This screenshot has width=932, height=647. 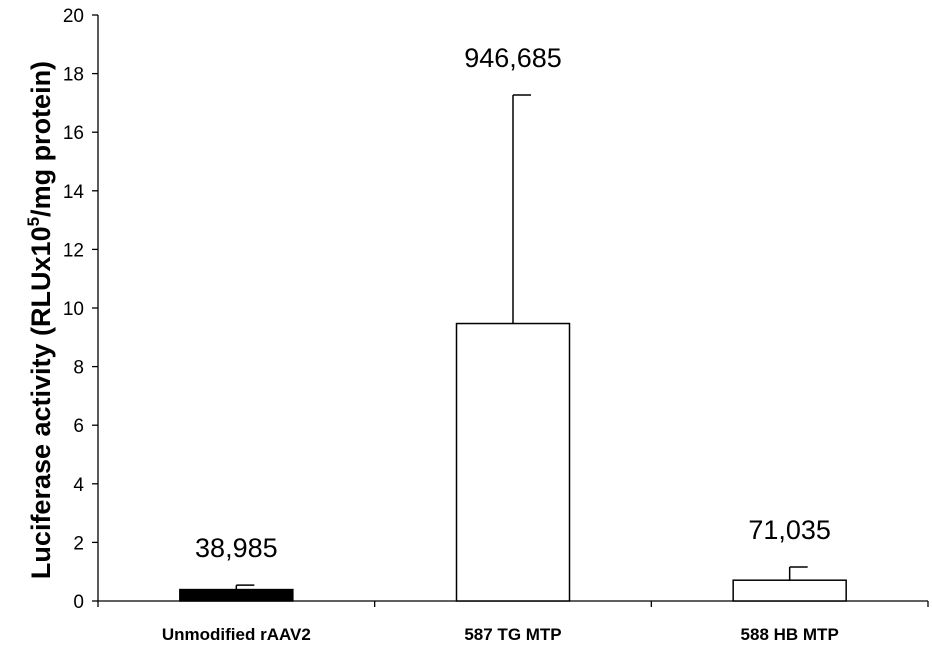 What do you see at coordinates (73, 16) in the screenshot?
I see `y-tick-label: 20` at bounding box center [73, 16].